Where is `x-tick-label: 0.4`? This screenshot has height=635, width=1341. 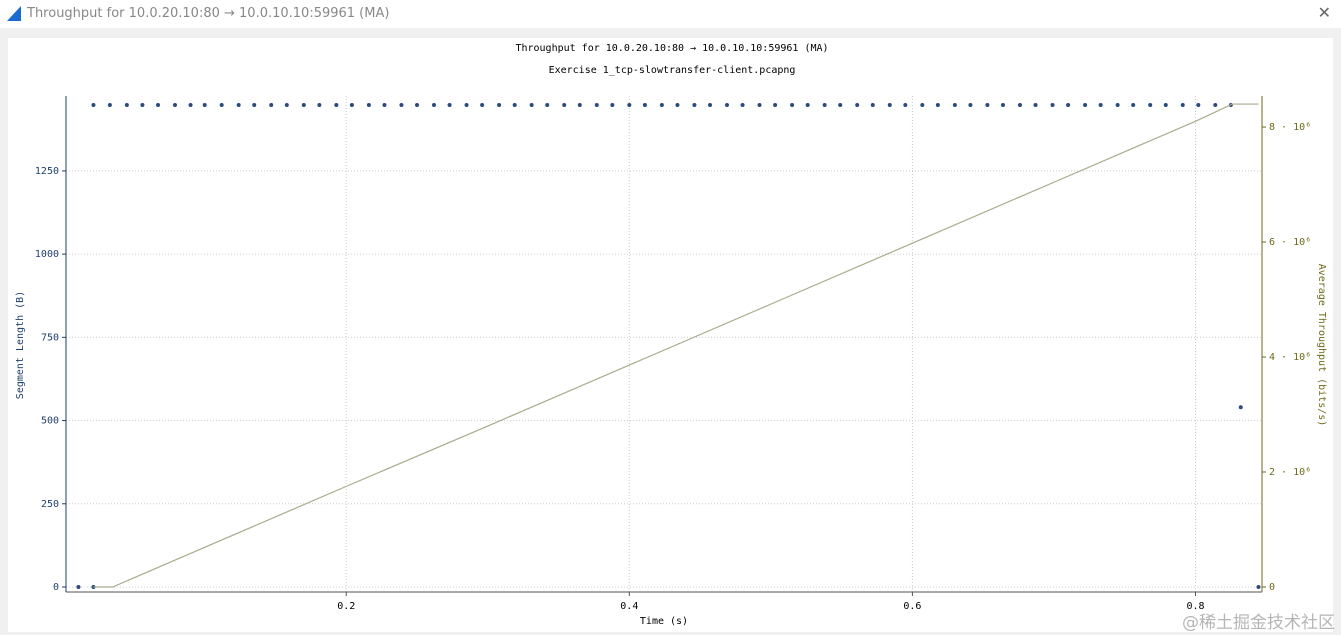
x-tick-label: 0.4 is located at coordinates (629, 606).